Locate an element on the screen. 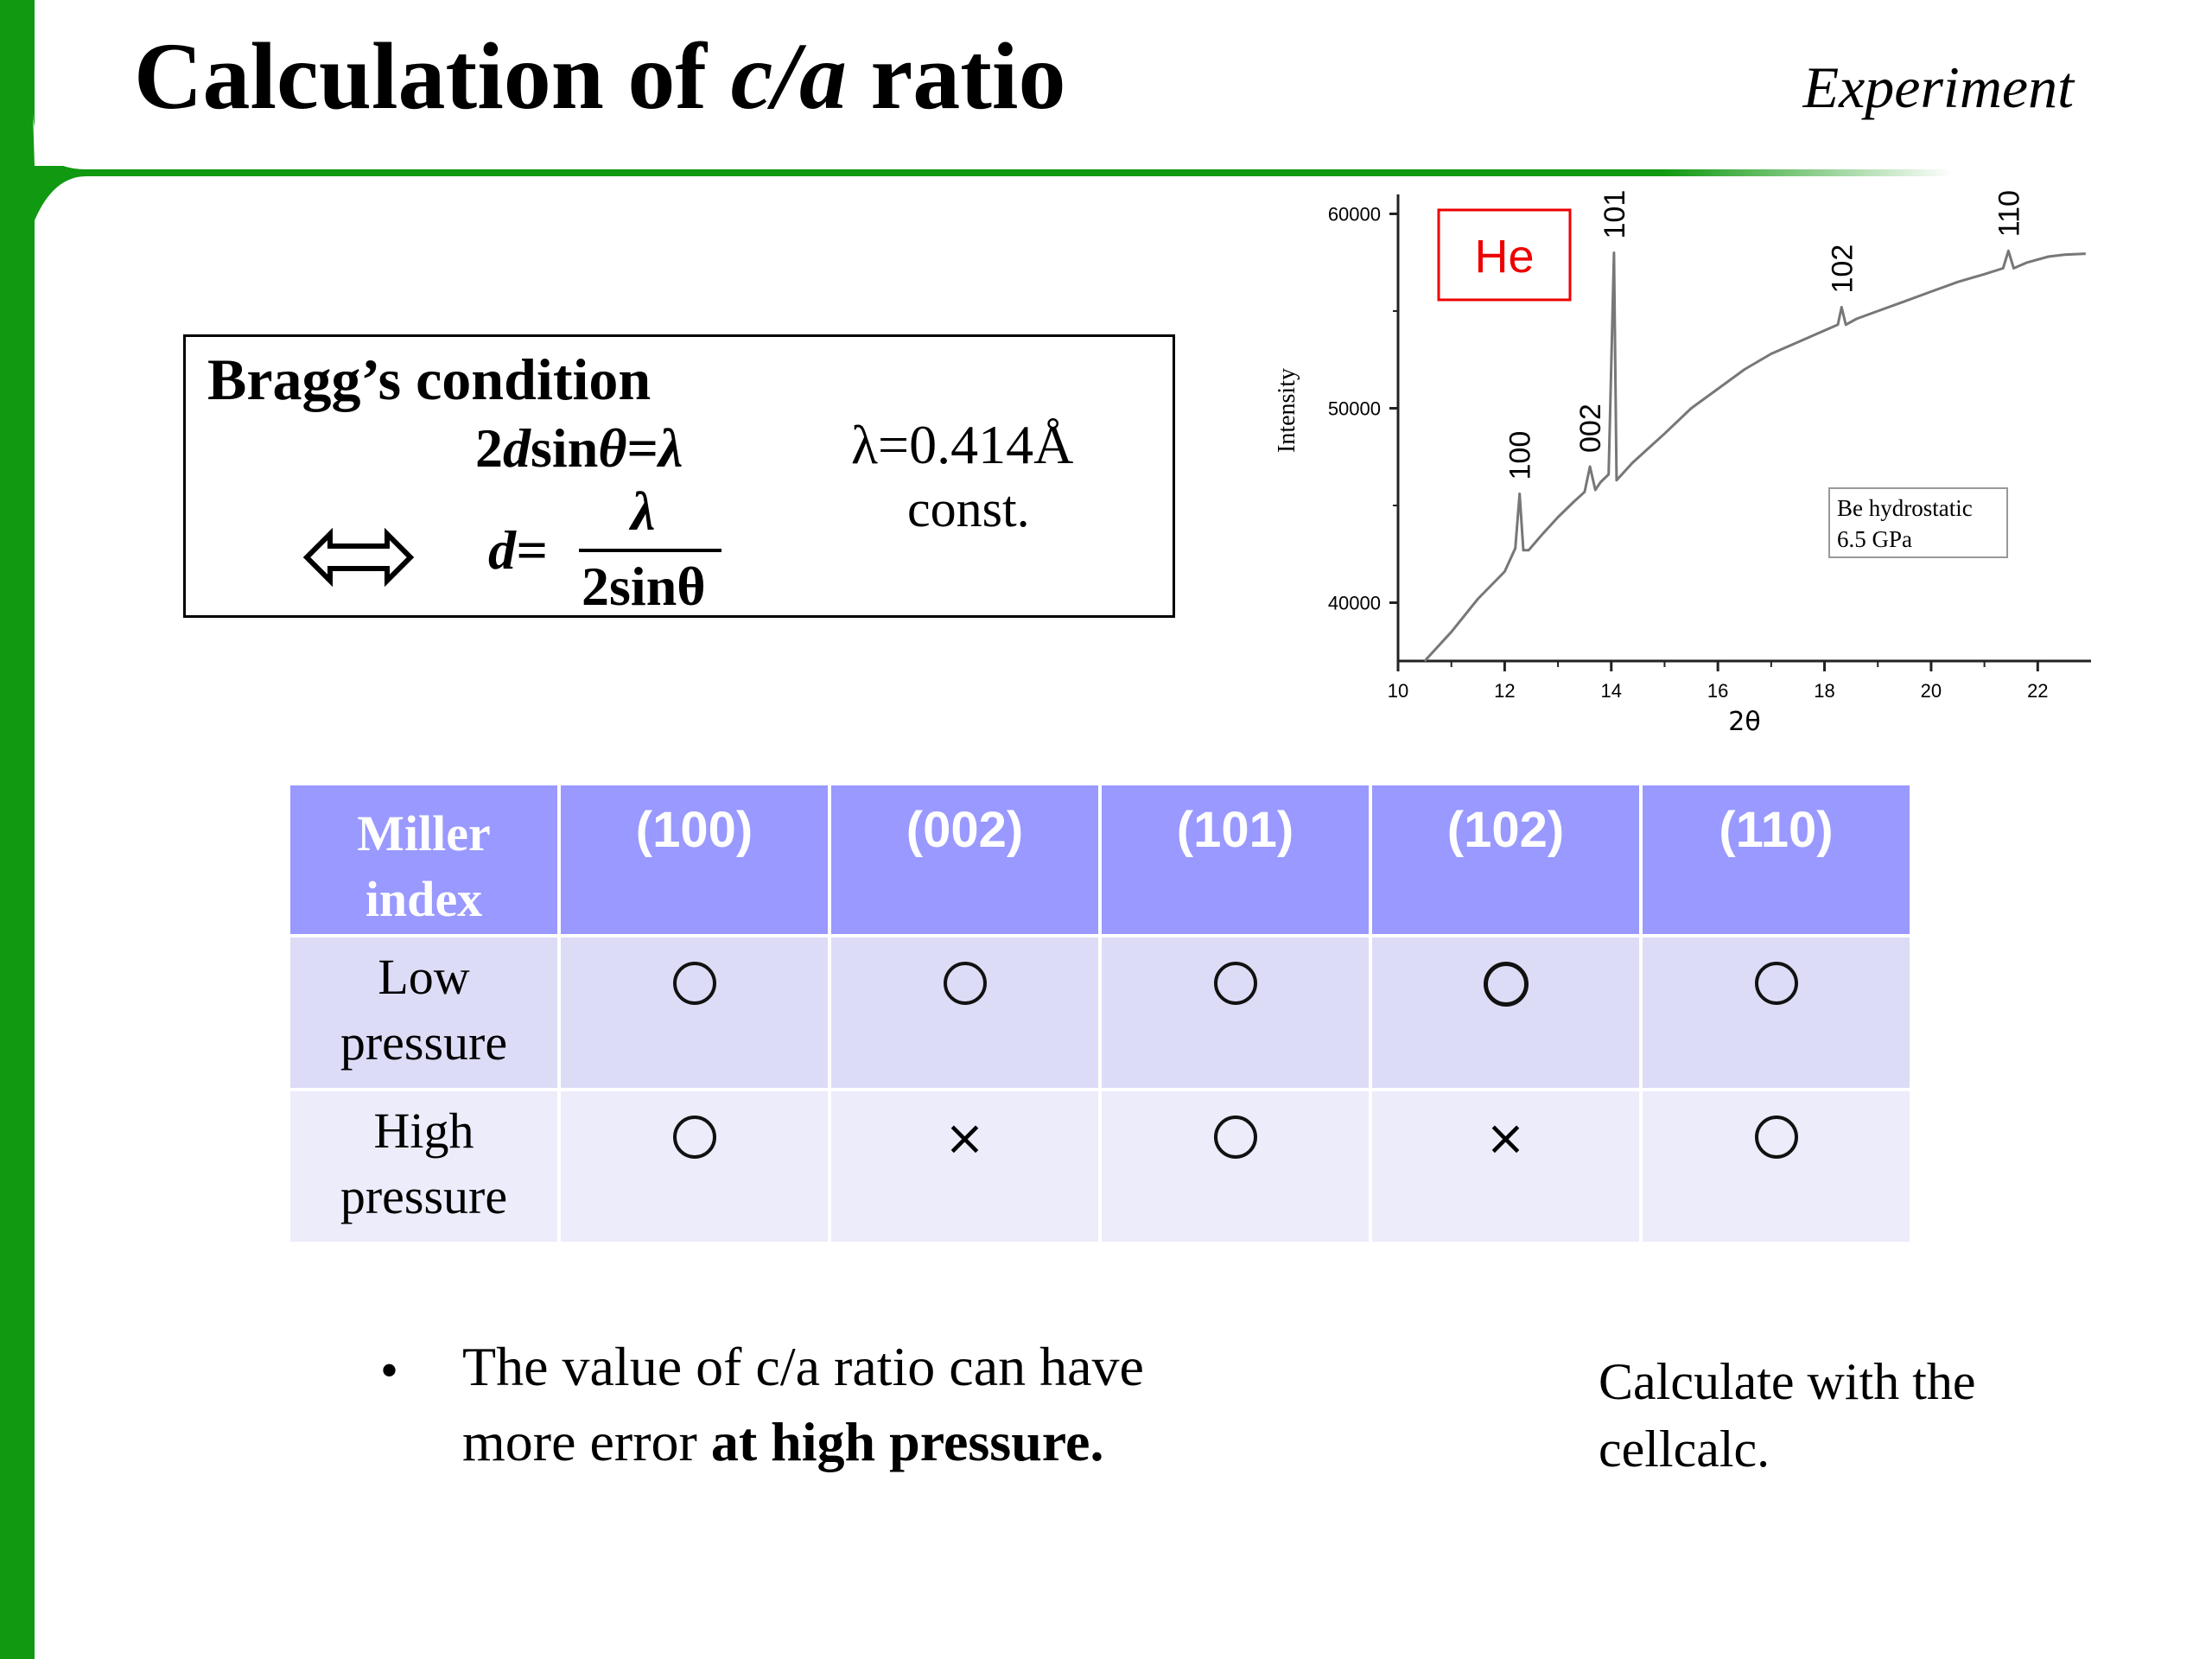 This screenshot has height=1659, width=2212. wavelength-value: λ=0.414Å is located at coordinates (963, 444).